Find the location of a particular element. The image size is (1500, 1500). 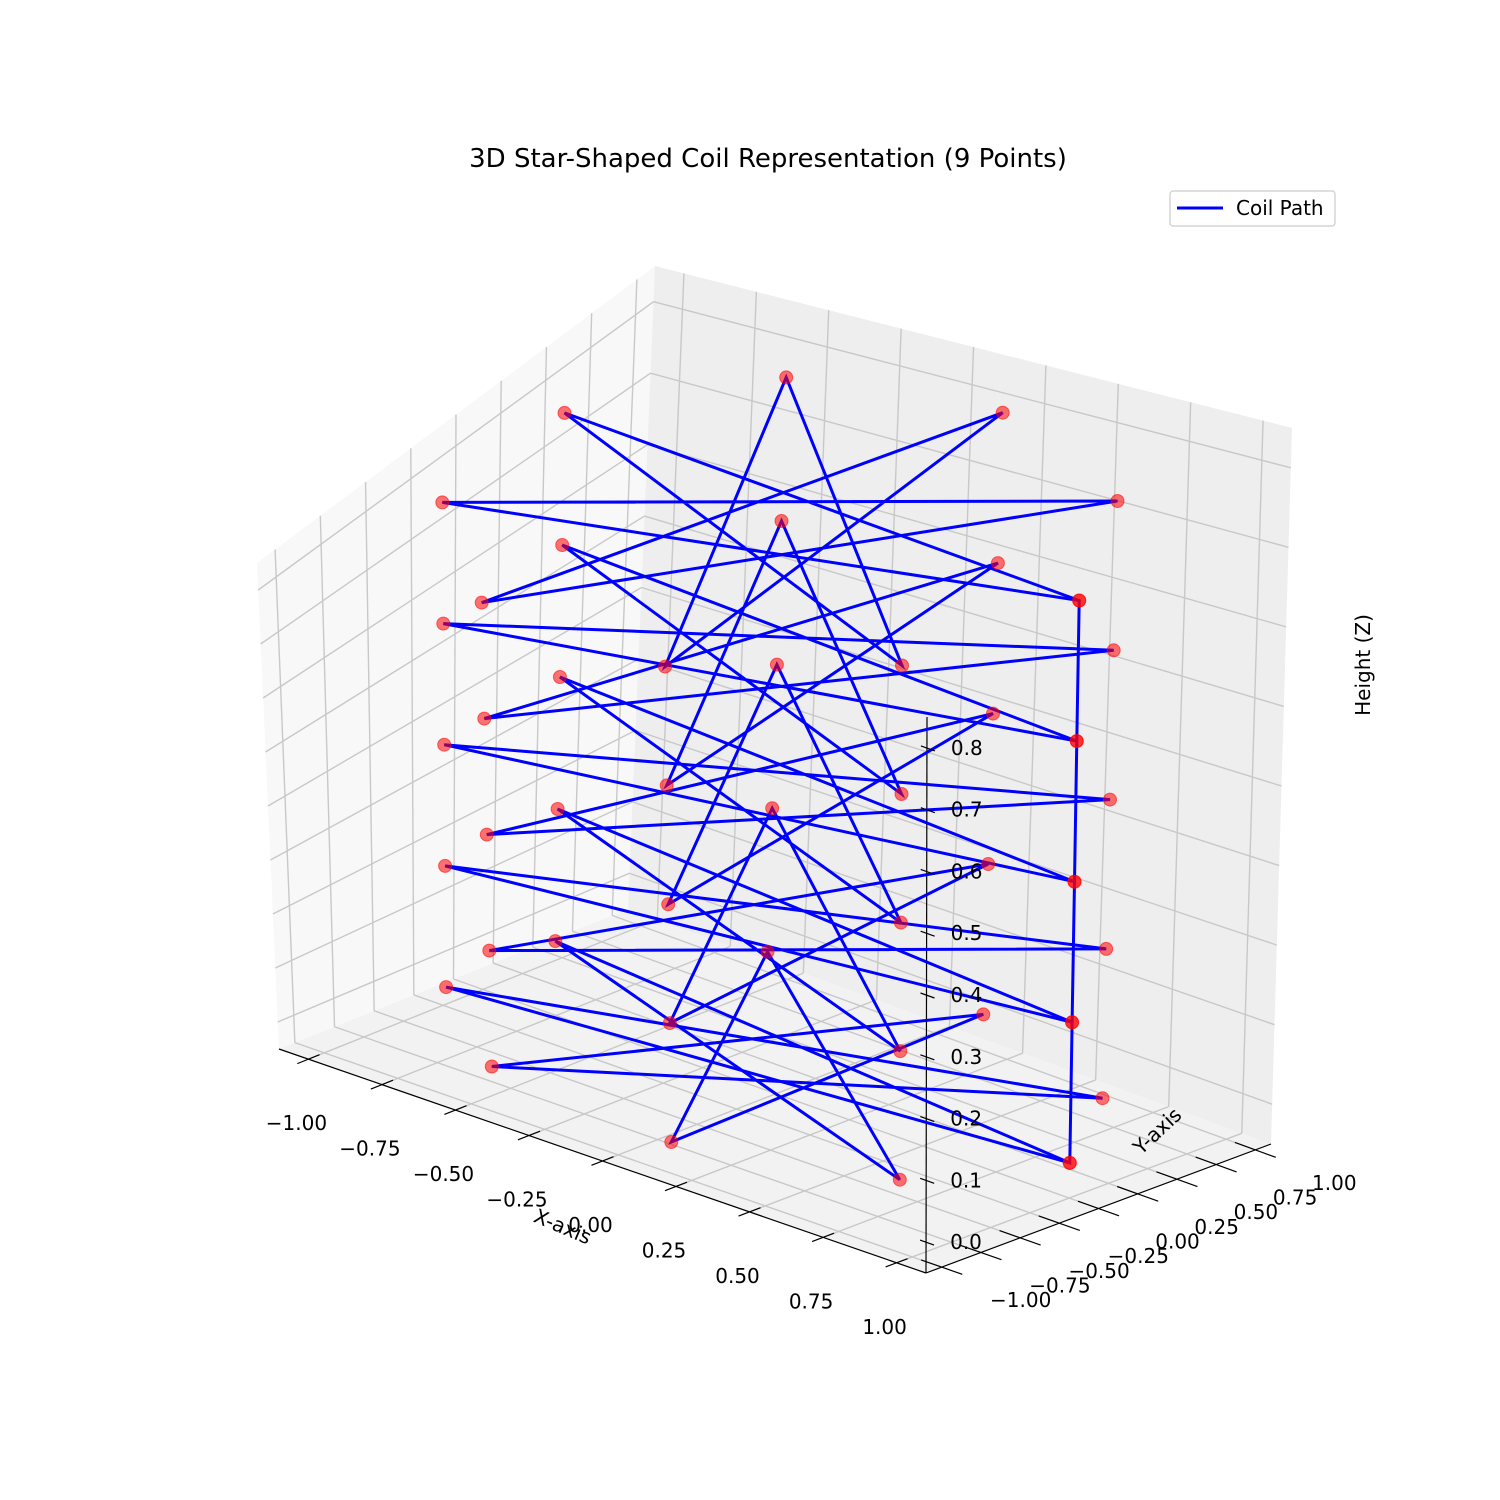

x-tick-label: −0.50 is located at coordinates (443, 1174).